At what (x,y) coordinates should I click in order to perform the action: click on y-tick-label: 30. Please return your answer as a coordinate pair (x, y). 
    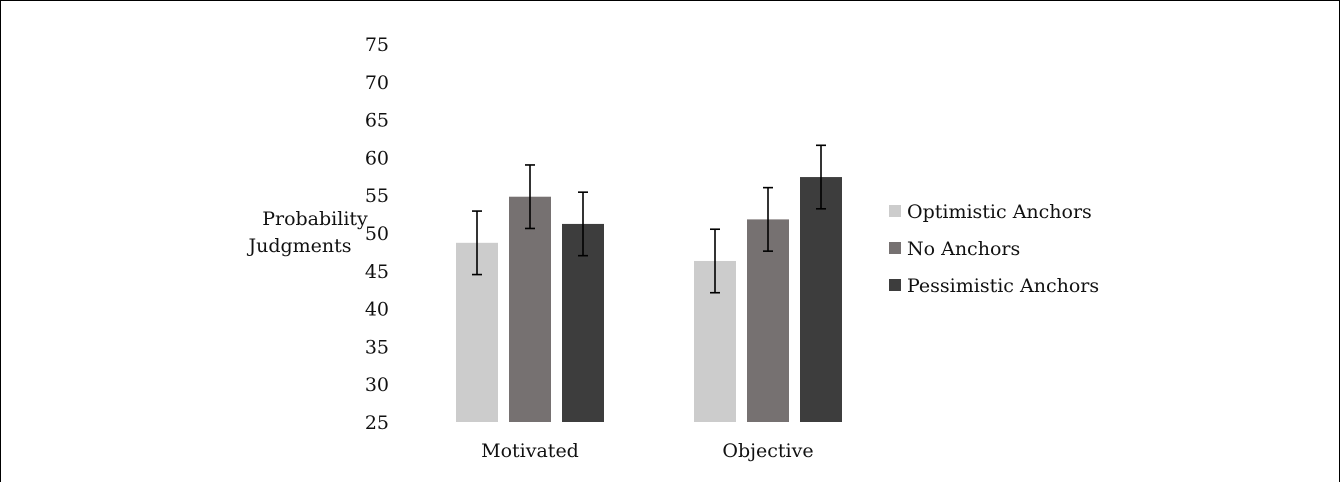
    Looking at the image, I should click on (377, 385).